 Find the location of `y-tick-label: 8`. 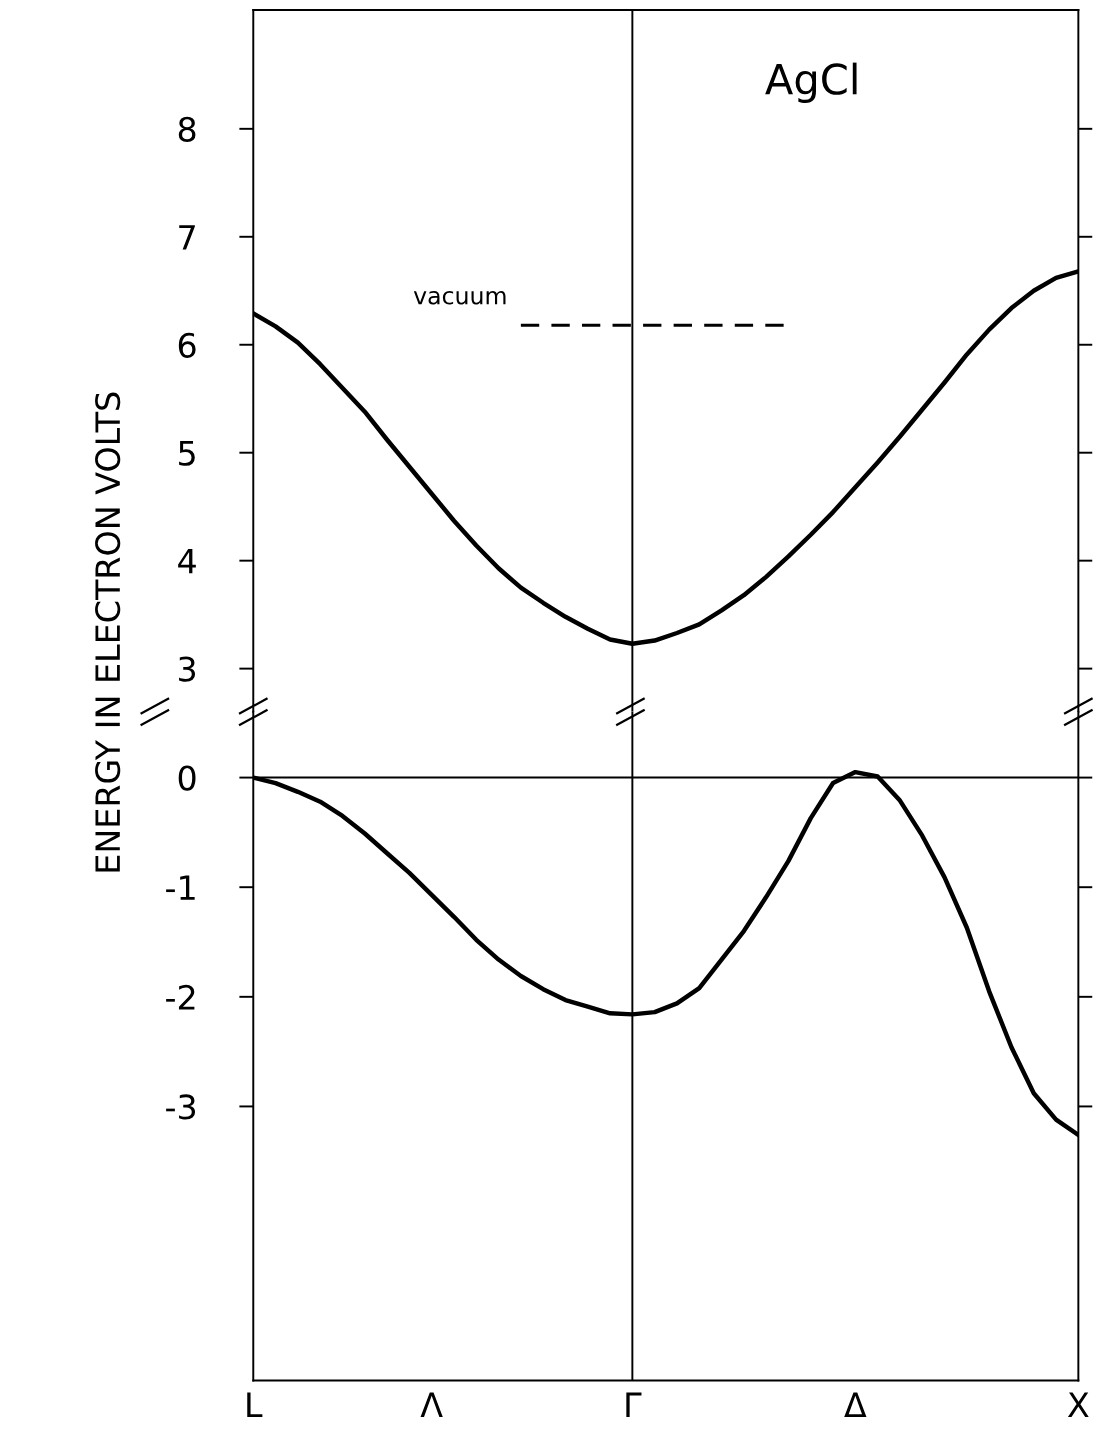

y-tick-label: 8 is located at coordinates (187, 129).